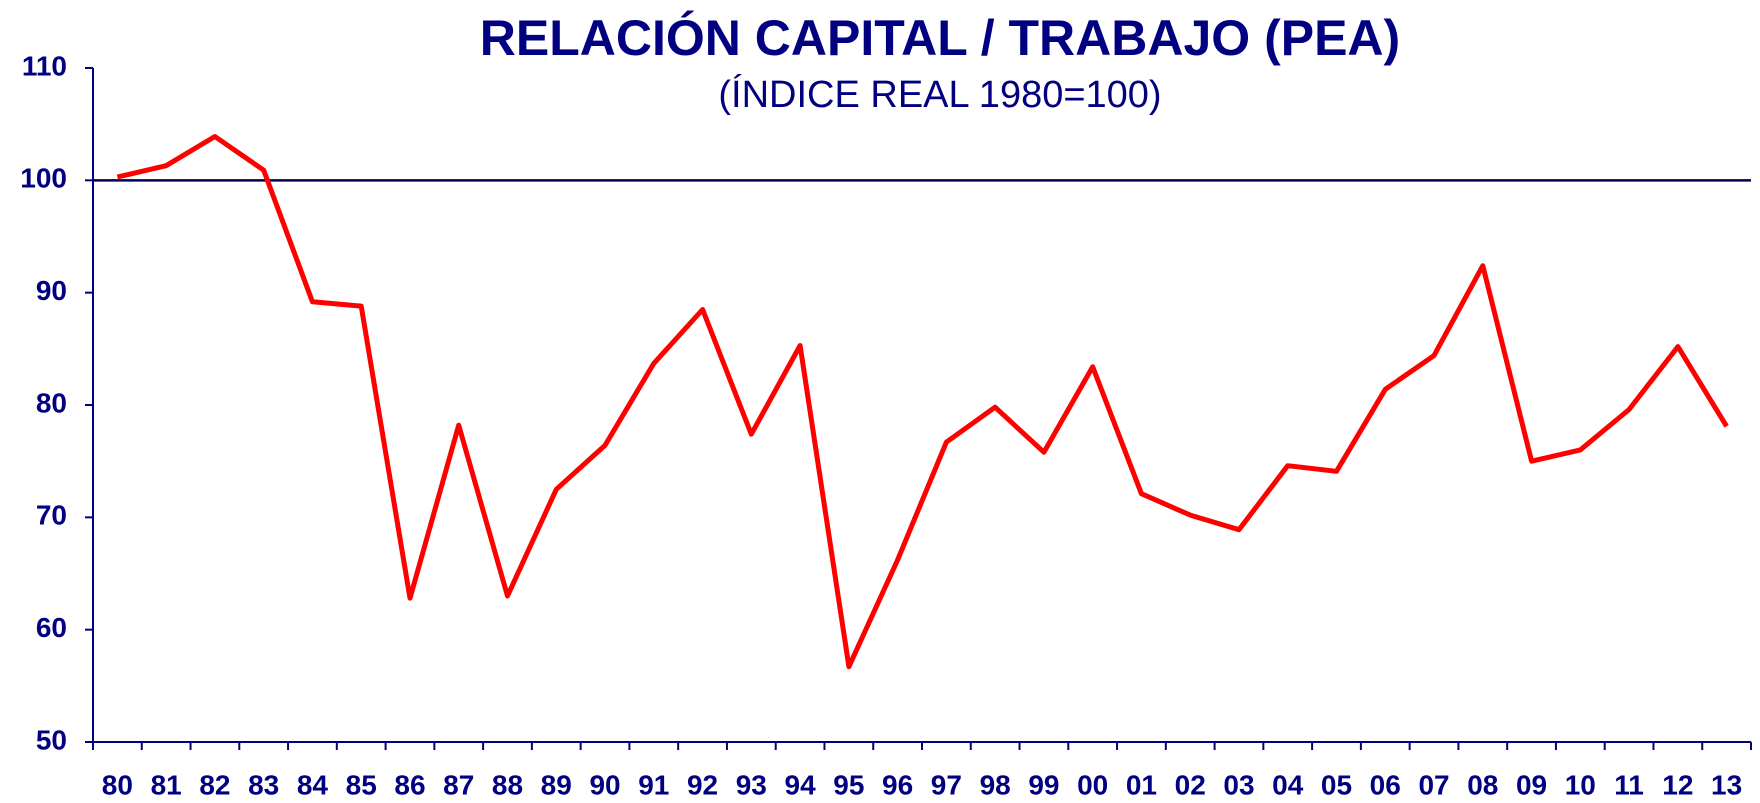 This screenshot has height=803, width=1760. What do you see at coordinates (51, 402) in the screenshot?
I see `y-tick-label: 80` at bounding box center [51, 402].